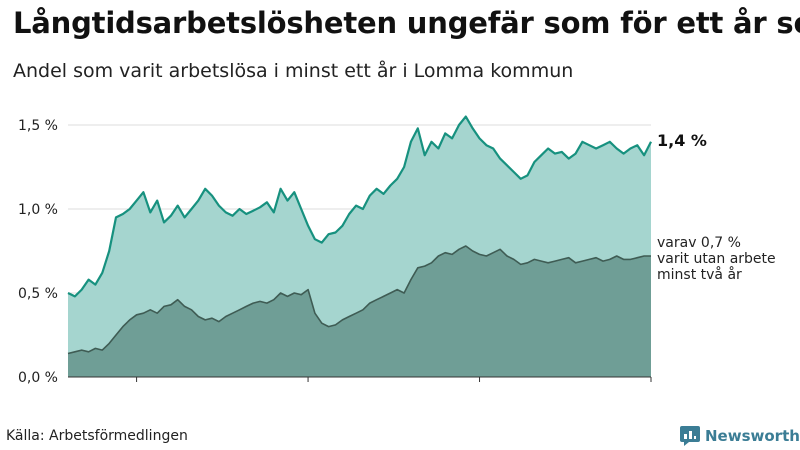 Image resolution: width=800 pixels, height=450 pixels. Describe the element at coordinates (690, 436) in the screenshot. I see `newsworthy-logo-icon` at that location.